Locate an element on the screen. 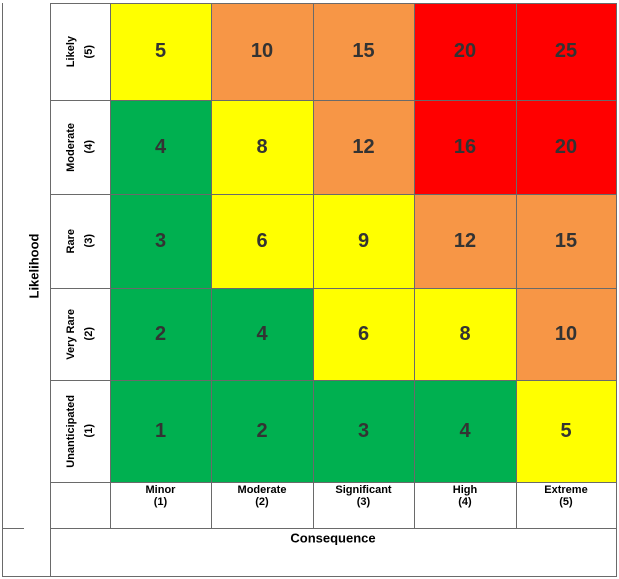 The image size is (619, 579). consequence-axis-title: Consequence is located at coordinates (333, 538).